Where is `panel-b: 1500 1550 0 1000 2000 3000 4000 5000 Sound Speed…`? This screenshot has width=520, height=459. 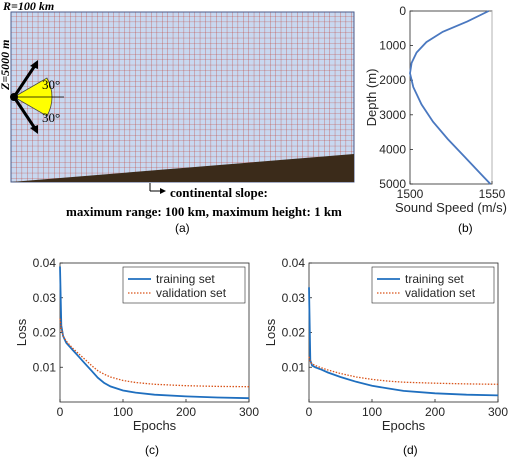
panel-b: 1500 1550 0 1000 2000 3000 4000 5000 Sound Speed… is located at coordinates (435, 119).